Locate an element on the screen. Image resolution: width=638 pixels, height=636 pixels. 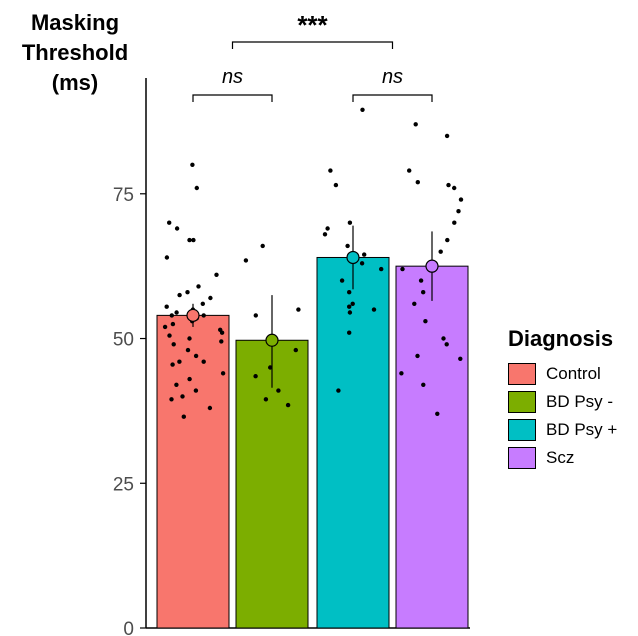
y-tick-label-75: 75 is located at coordinates (123, 195).